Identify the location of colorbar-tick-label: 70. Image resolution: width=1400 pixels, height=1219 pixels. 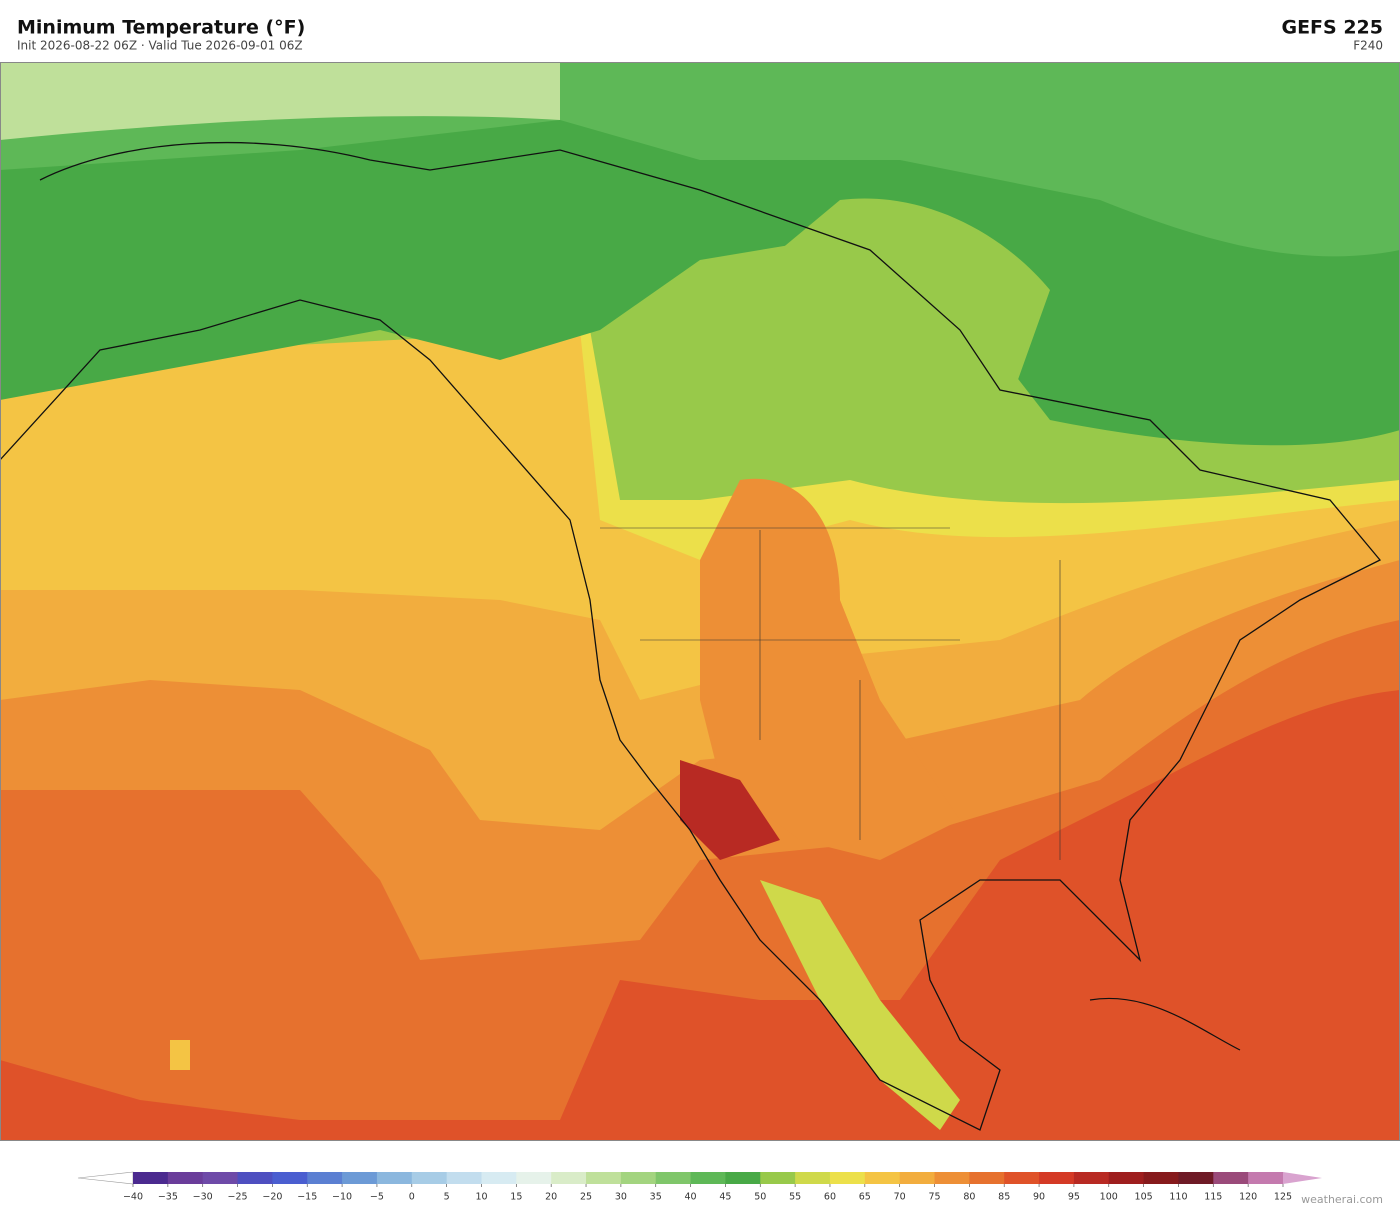
(900, 1197).